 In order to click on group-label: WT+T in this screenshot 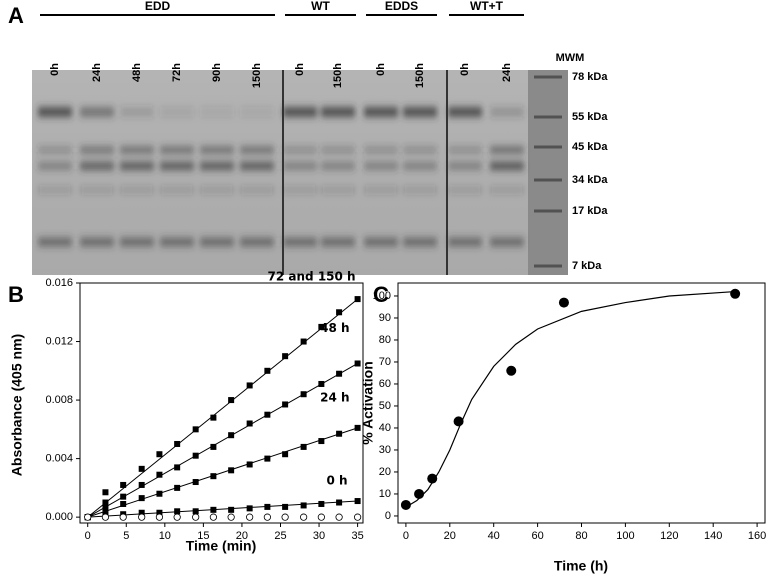, I will do `click(487, 6)`.